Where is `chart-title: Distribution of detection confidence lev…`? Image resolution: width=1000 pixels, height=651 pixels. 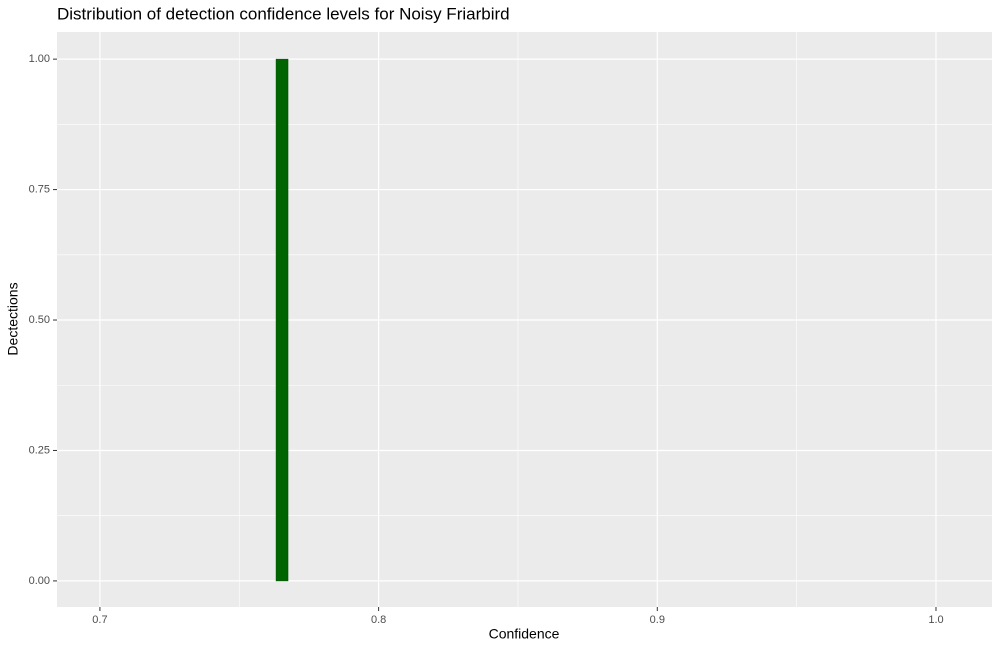
chart-title: Distribution of detection confidence lev… is located at coordinates (283, 13).